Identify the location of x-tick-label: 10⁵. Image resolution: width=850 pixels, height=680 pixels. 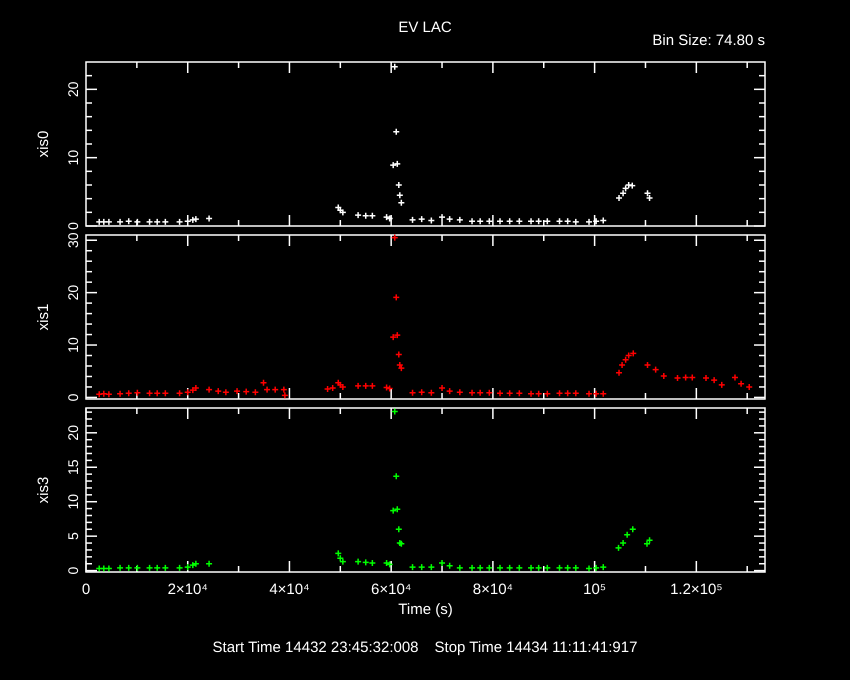
(594, 589).